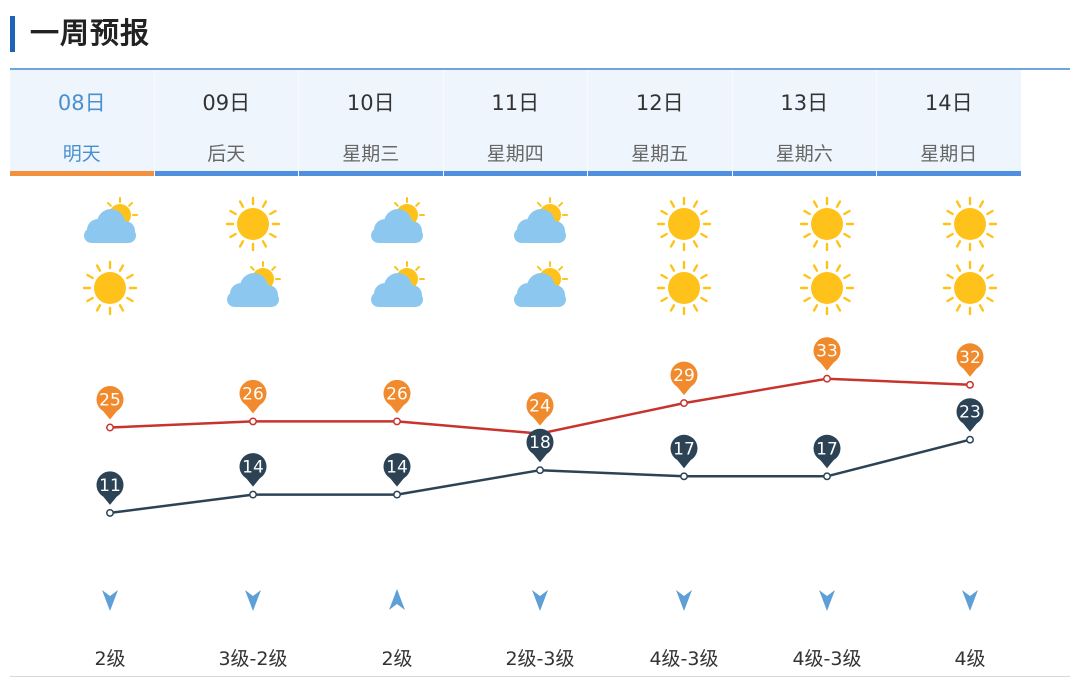  What do you see at coordinates (81, 154) in the screenshot?
I see `day-weekday: 明天` at bounding box center [81, 154].